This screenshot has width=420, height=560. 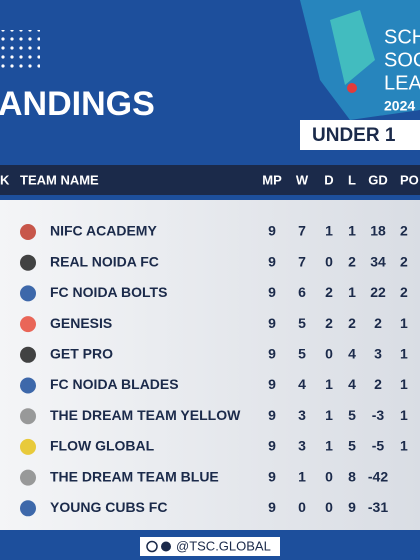 What do you see at coordinates (223, 545) in the screenshot?
I see `footer-handle: @TSC.GLOBAL` at bounding box center [223, 545].